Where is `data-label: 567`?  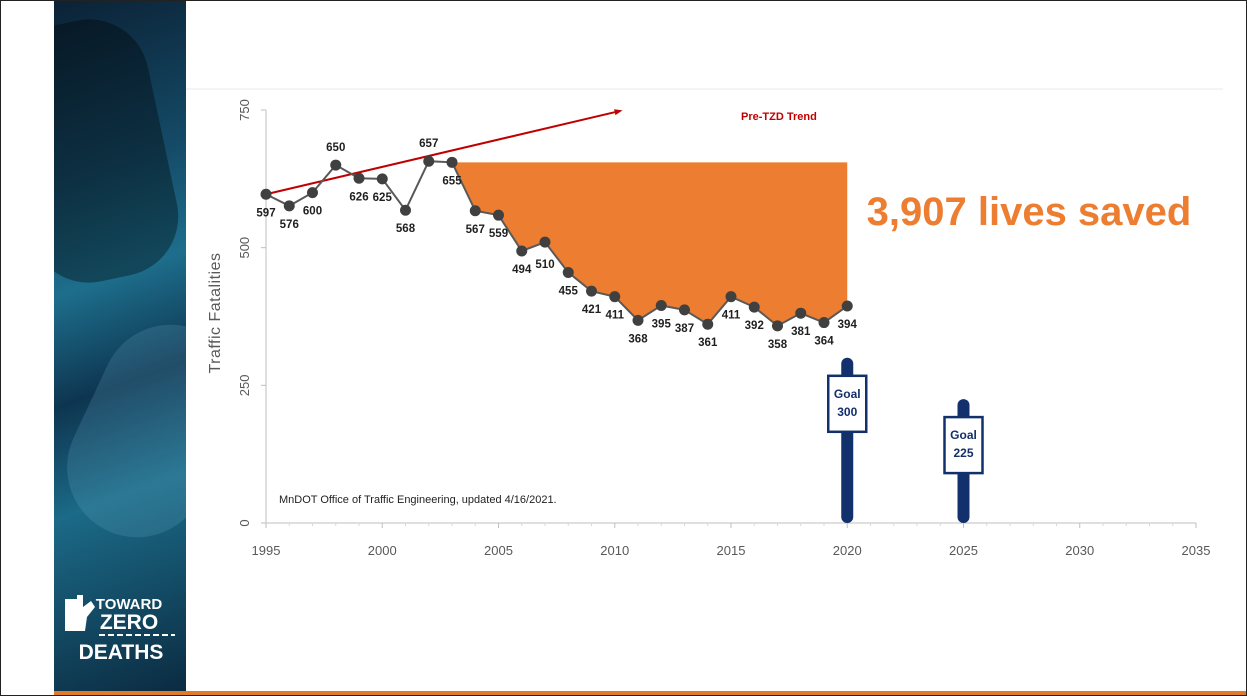
data-label: 567 is located at coordinates (475, 230).